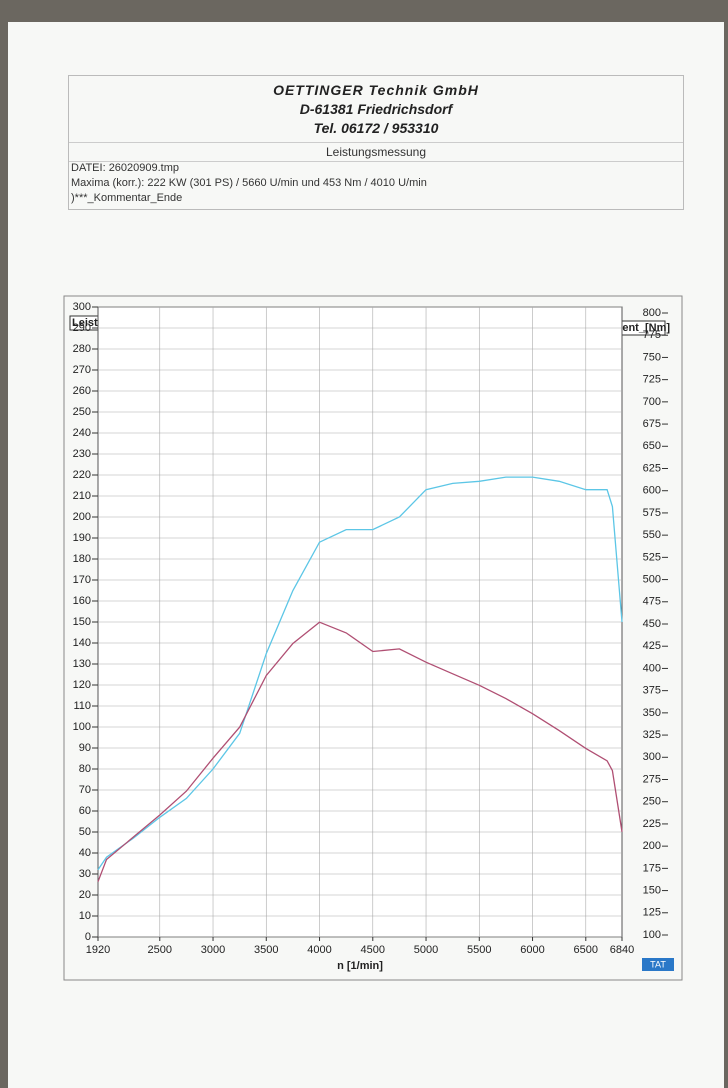  Describe the element at coordinates (426, 950) in the screenshot. I see `x-tick-label: 5000` at that location.